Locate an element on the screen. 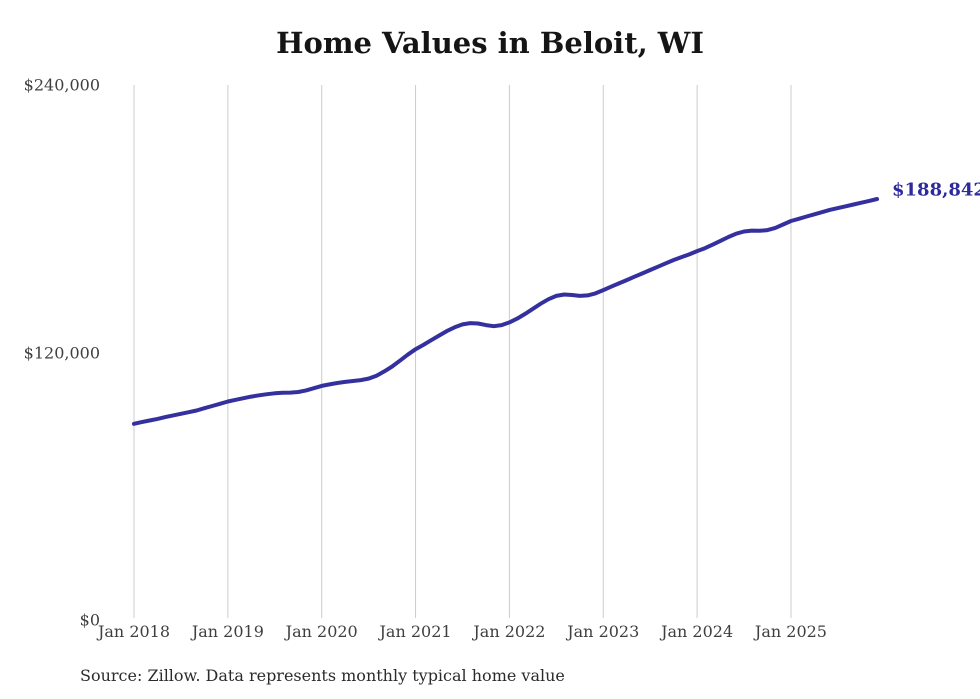 The image size is (980, 699). chart-title: Home Values in Beloit, WI is located at coordinates (490, 43).